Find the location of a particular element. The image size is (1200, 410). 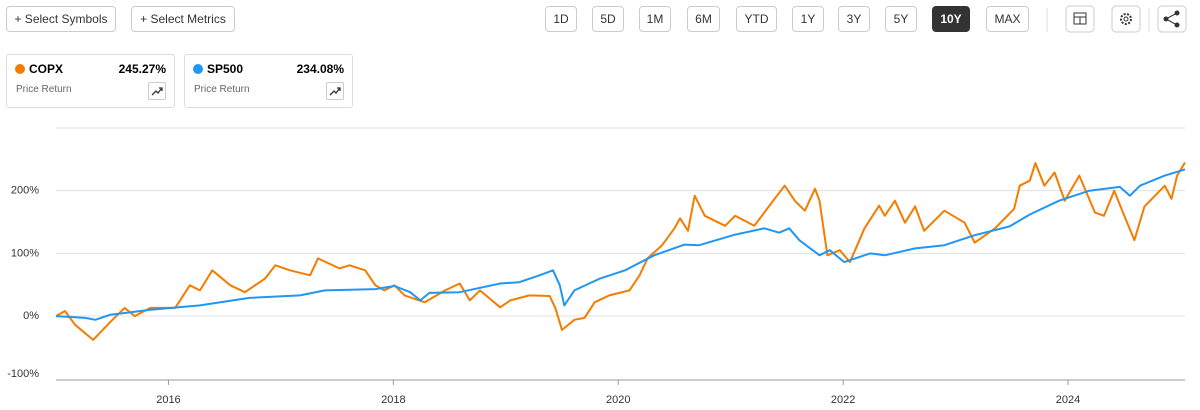

range-button: 1M is located at coordinates (655, 19).